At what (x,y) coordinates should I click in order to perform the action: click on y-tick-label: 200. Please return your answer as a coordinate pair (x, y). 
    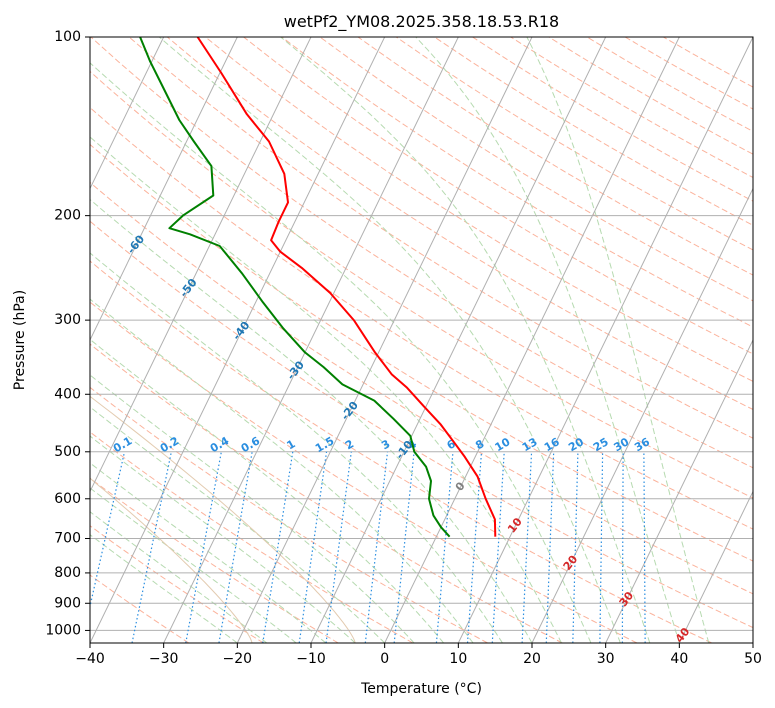
    Looking at the image, I should click on (67, 216).